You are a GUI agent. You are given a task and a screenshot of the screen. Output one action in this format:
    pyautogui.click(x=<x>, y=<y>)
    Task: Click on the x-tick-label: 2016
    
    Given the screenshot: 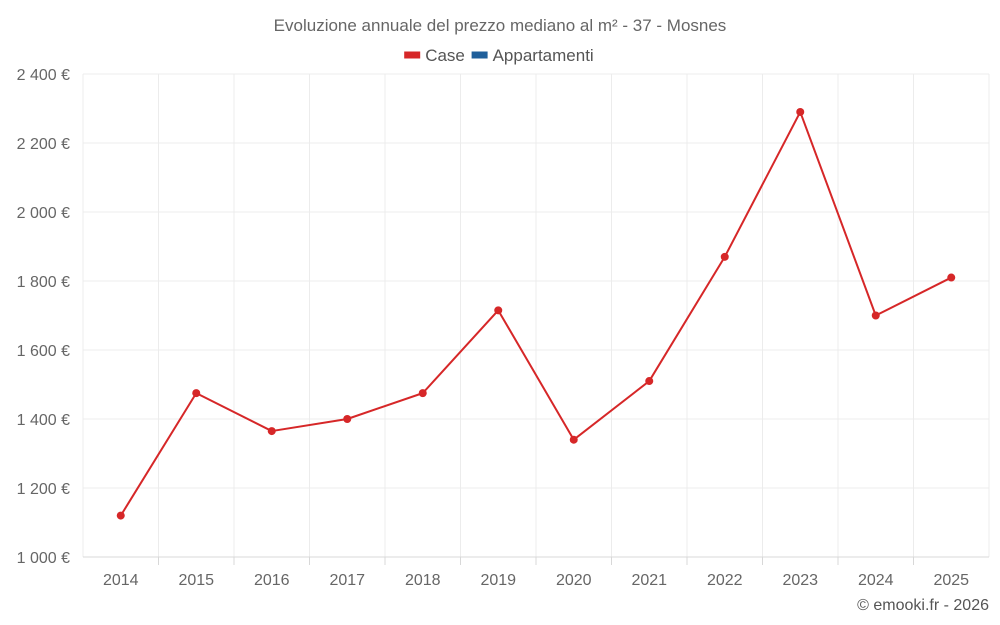 What is the action you would take?
    pyautogui.click(x=272, y=580)
    